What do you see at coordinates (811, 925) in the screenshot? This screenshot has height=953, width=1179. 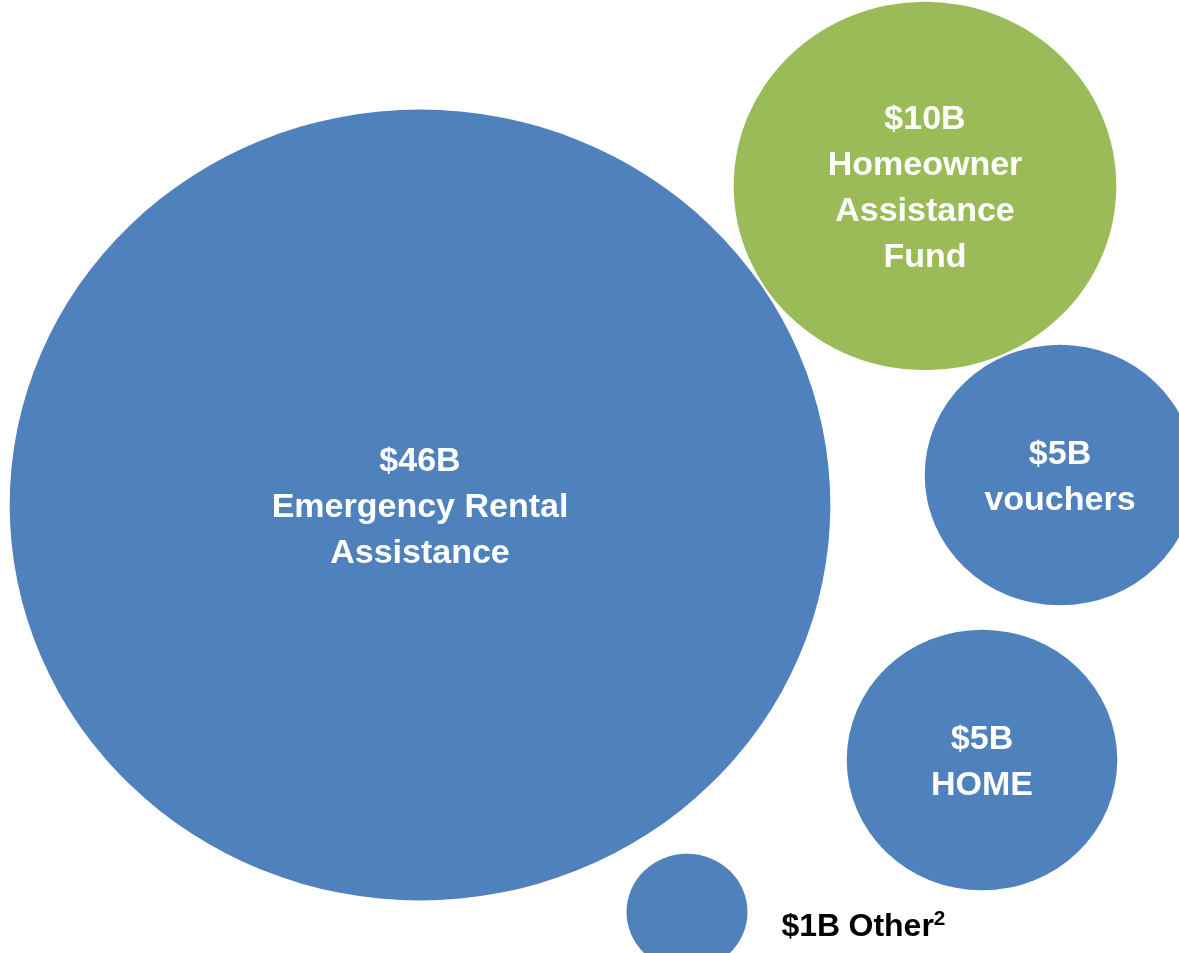 I see `data-label: $1B` at bounding box center [811, 925].